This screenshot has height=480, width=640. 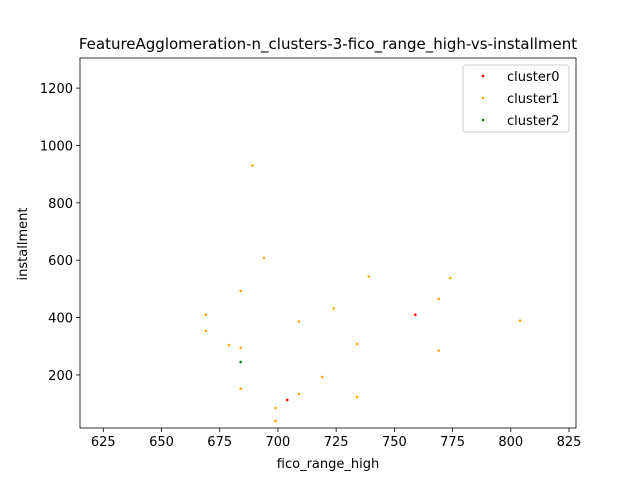 I want to click on legend-marker-cluster2, so click(x=483, y=120).